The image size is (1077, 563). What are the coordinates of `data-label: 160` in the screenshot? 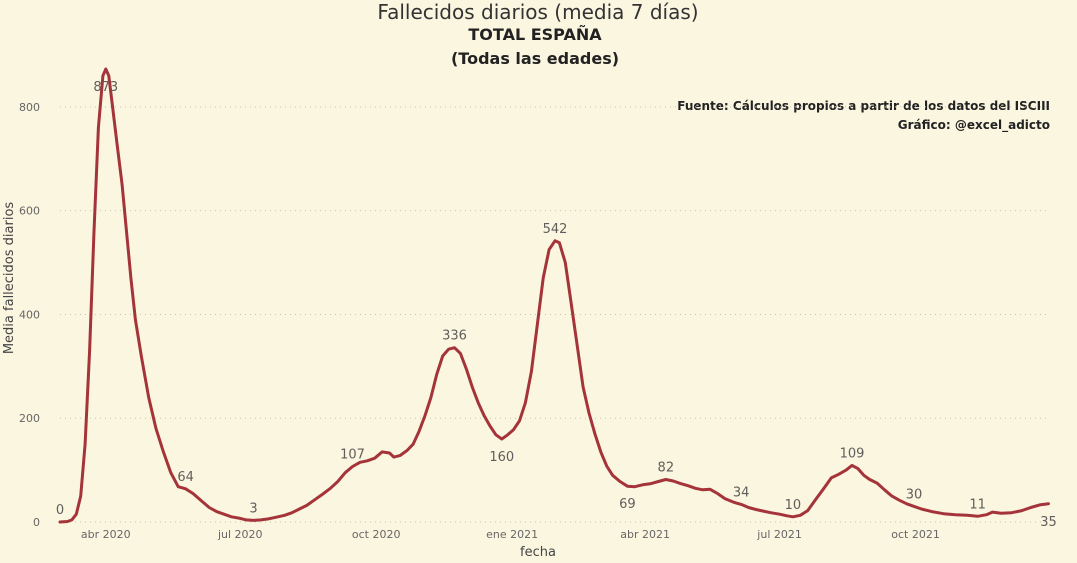 It's located at (501, 457).